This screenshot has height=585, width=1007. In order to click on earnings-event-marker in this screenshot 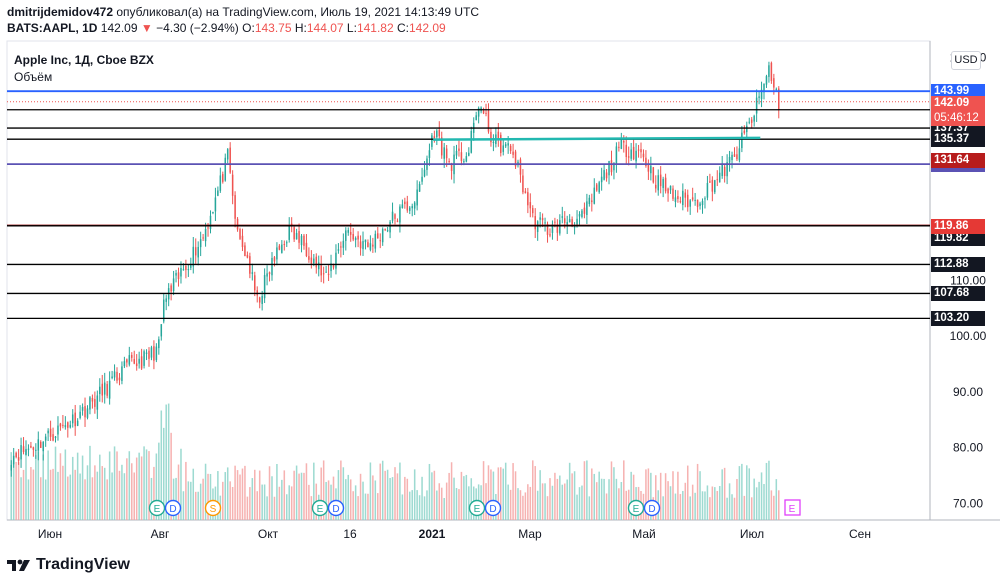, I will do `click(477, 508)`.